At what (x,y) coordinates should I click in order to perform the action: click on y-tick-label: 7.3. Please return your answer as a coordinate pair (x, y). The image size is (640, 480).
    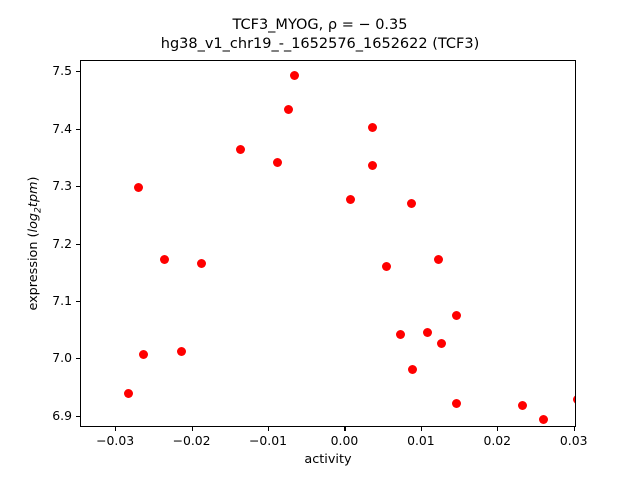
    Looking at the image, I should click on (62, 186).